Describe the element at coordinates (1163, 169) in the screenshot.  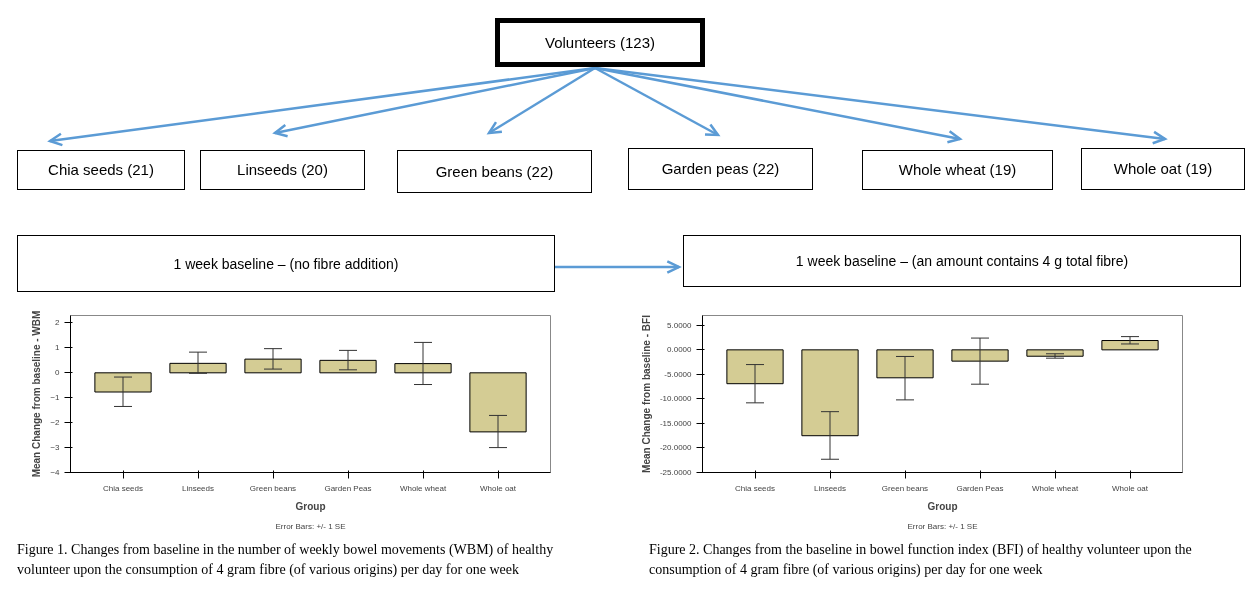
I see `text: Whole oat (19)` at that location.